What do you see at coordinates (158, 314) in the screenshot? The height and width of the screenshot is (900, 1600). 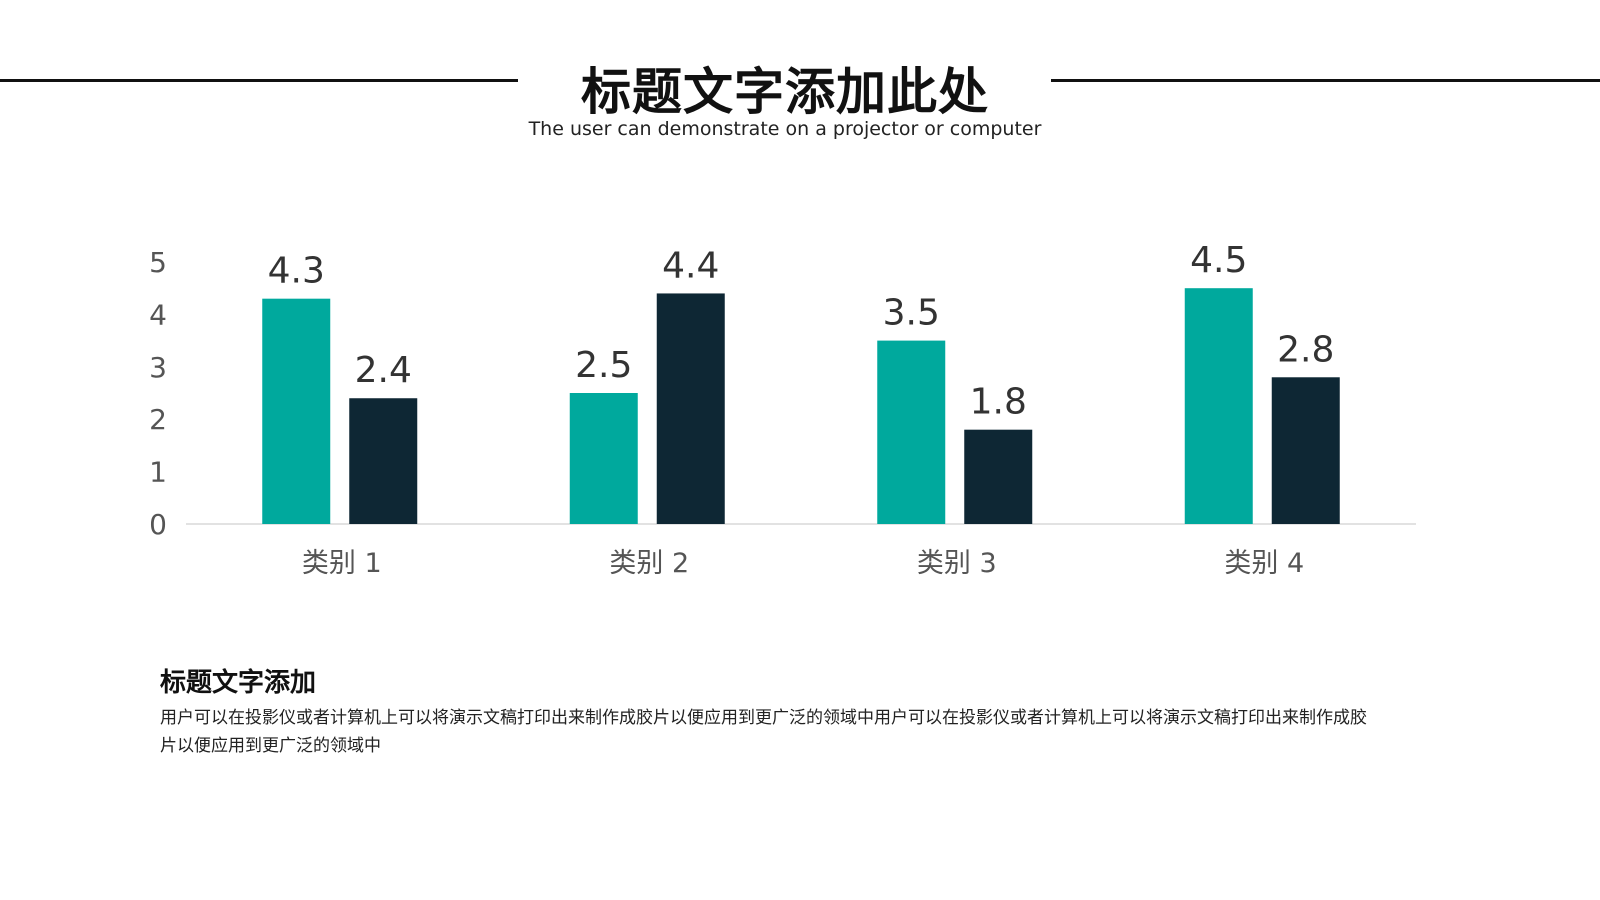 I see `y-tick-label: 4` at bounding box center [158, 314].